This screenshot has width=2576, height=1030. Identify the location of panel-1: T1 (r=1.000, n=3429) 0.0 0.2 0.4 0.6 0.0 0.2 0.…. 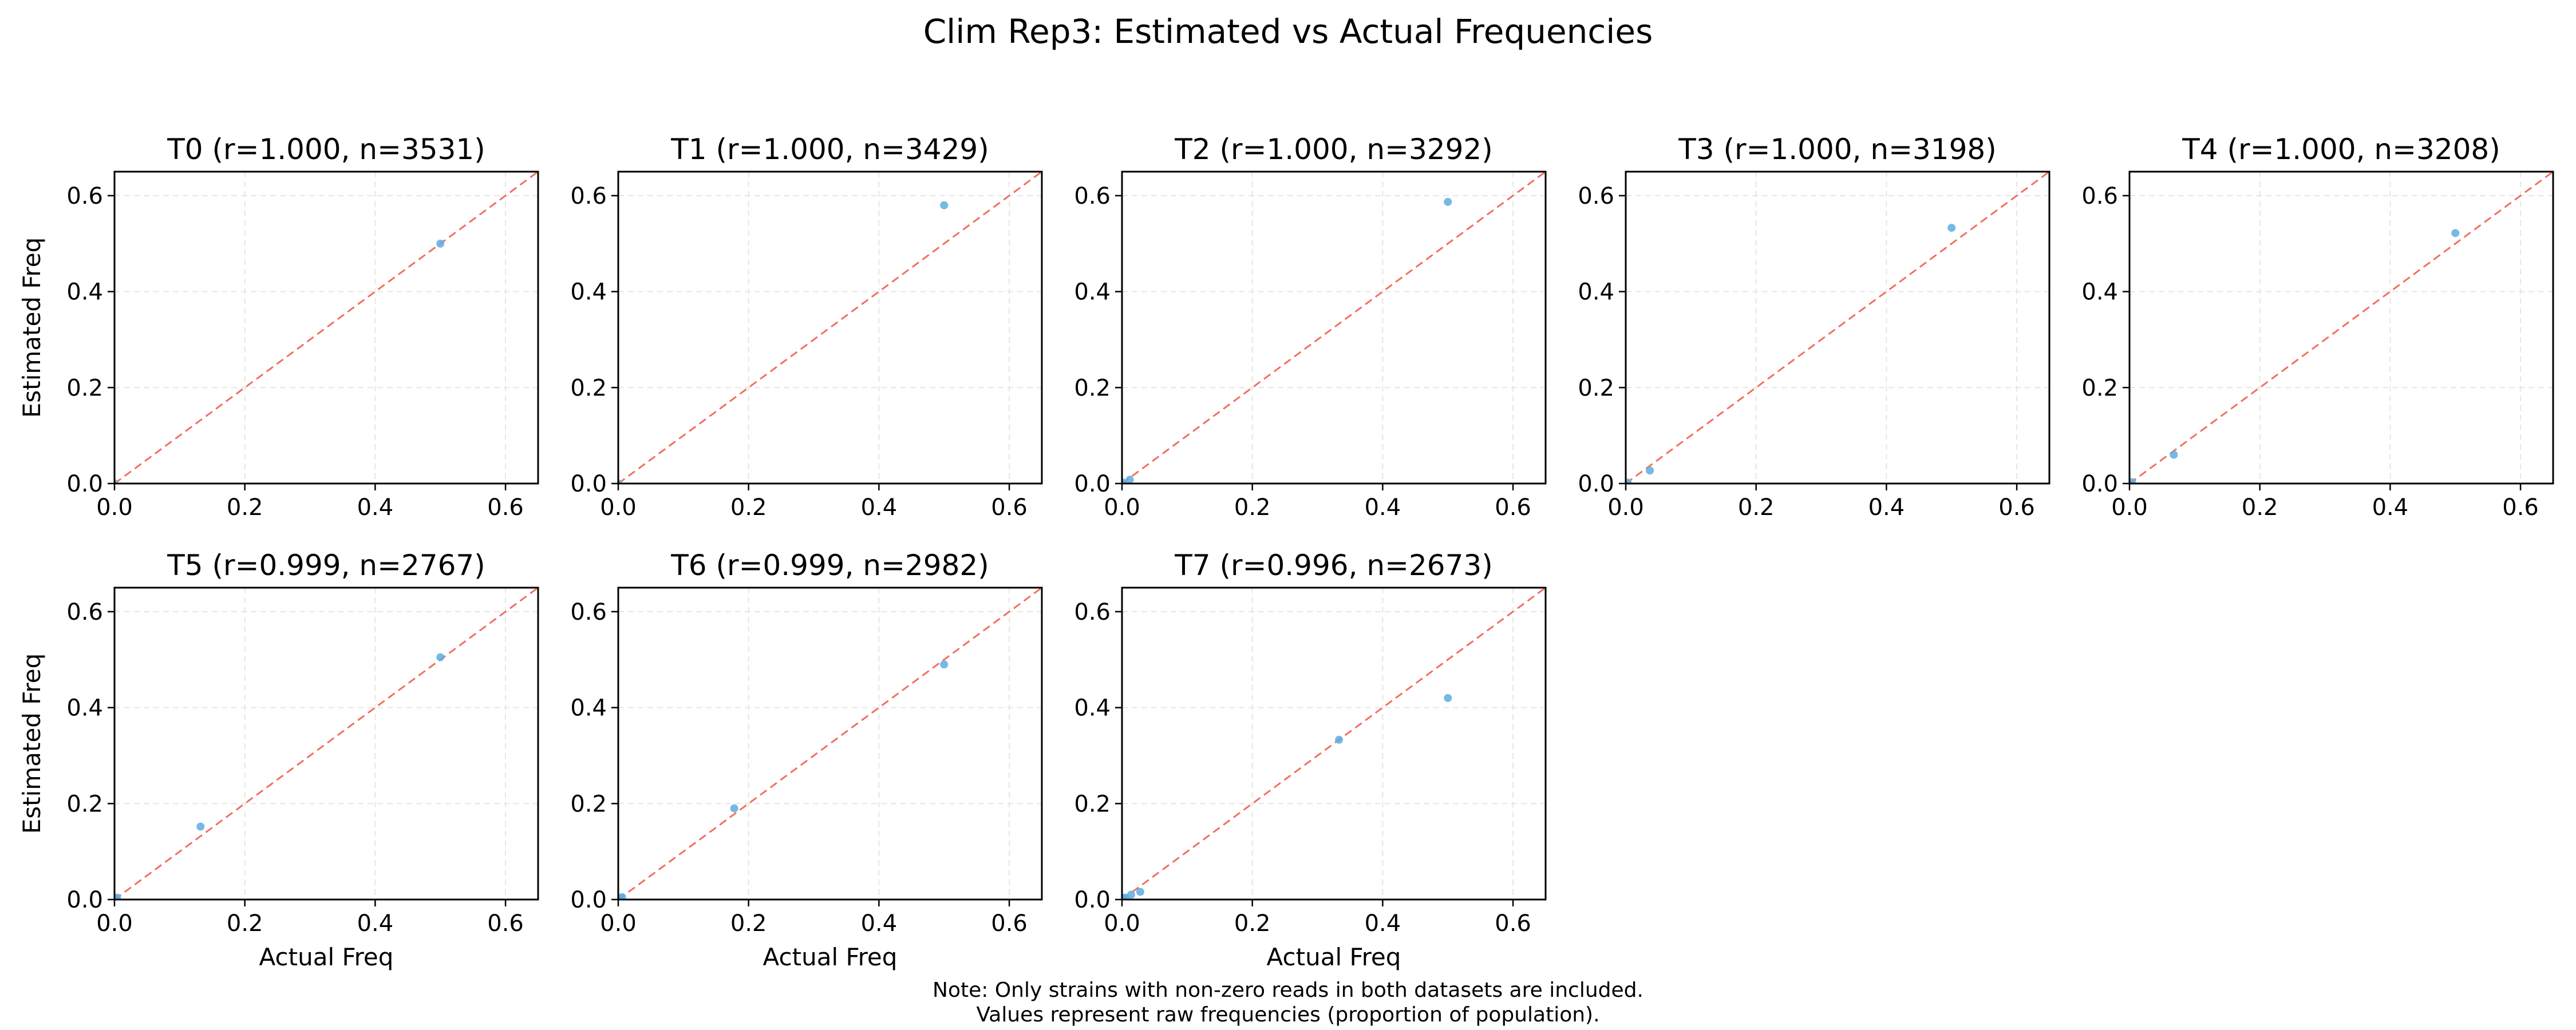
(806, 327).